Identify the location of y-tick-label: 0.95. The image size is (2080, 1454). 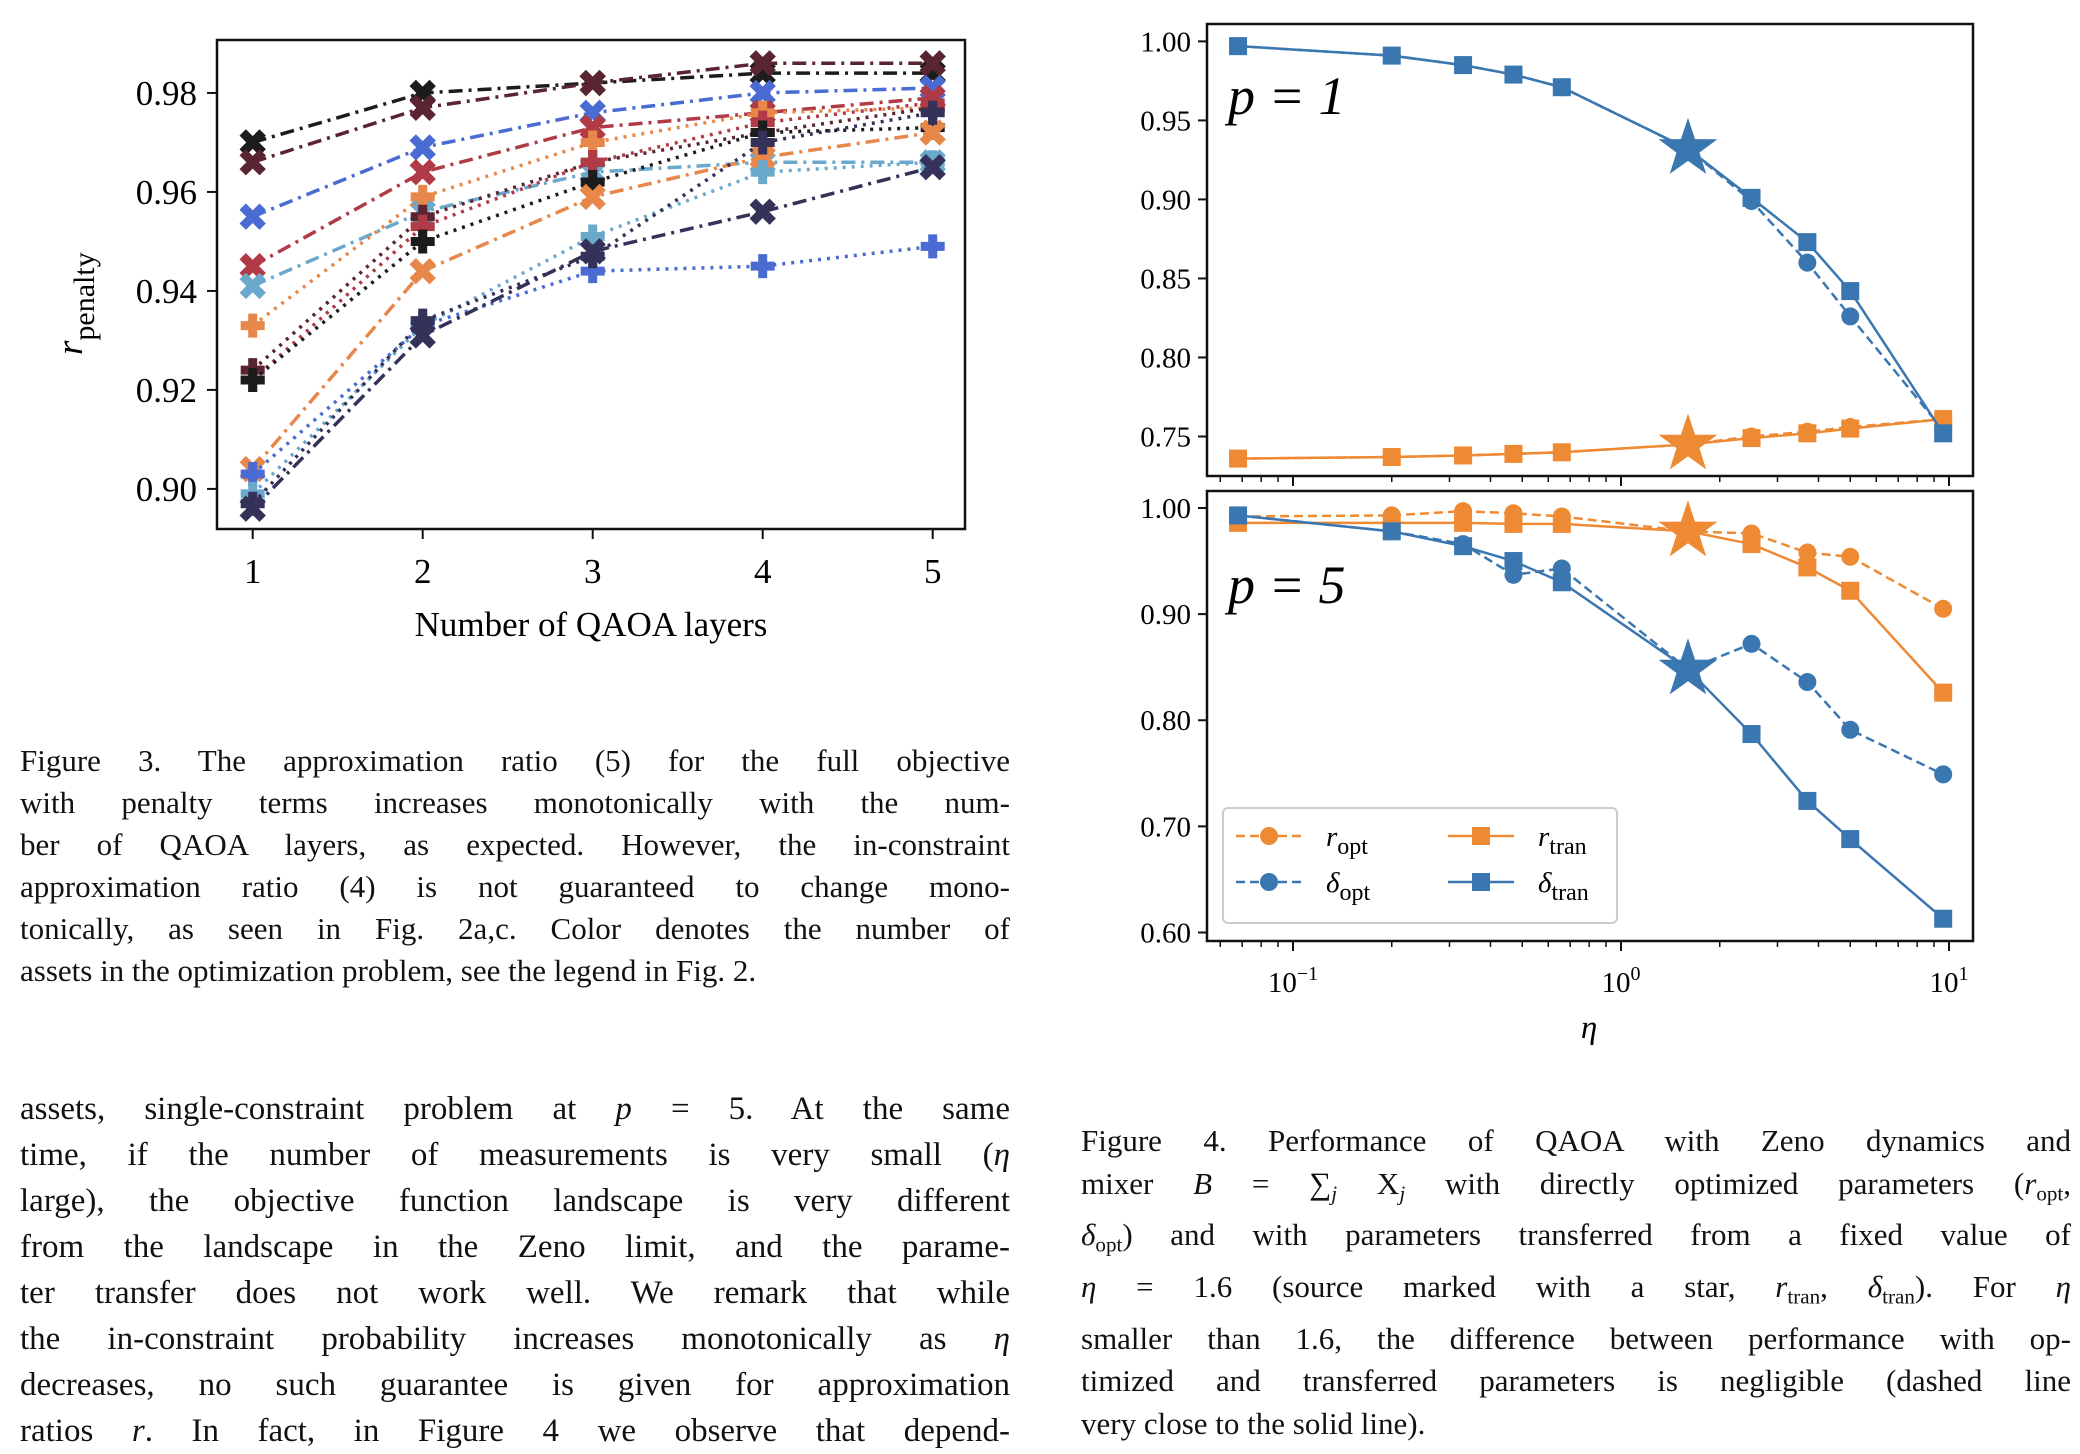
(1165, 121).